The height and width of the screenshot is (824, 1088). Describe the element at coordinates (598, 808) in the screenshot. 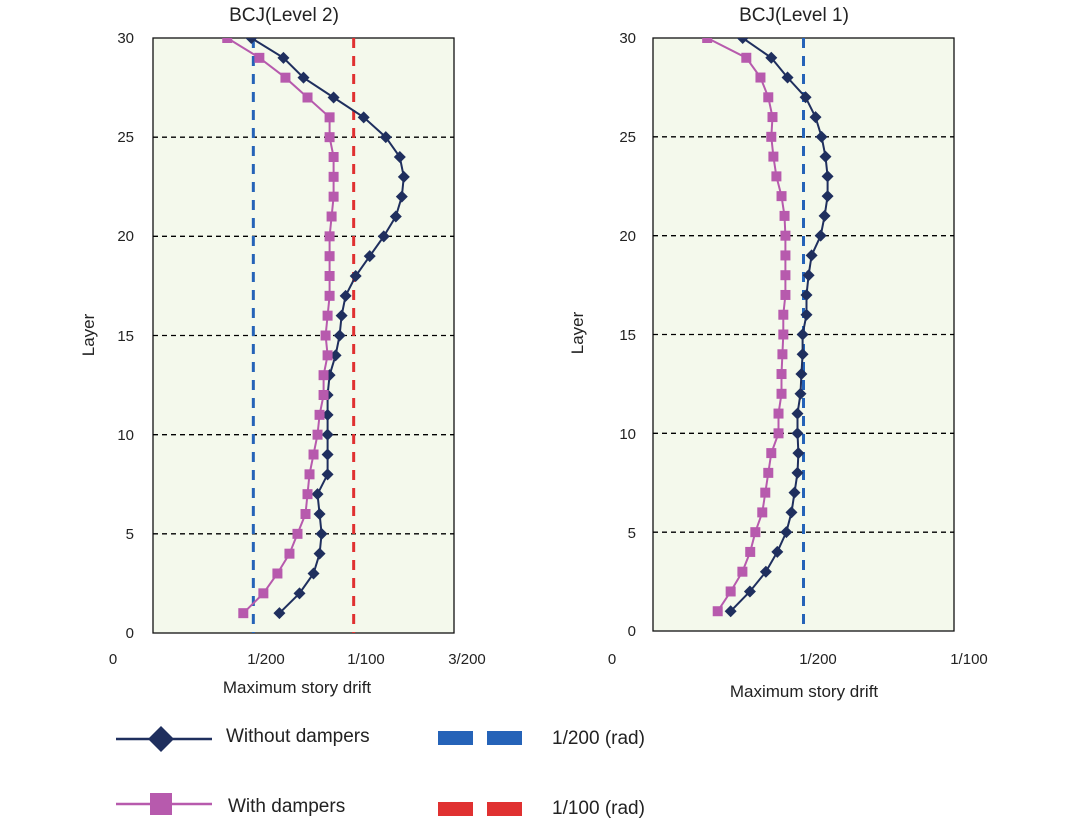

I see `legend-label-ref-100: 1/100 (rad)` at that location.